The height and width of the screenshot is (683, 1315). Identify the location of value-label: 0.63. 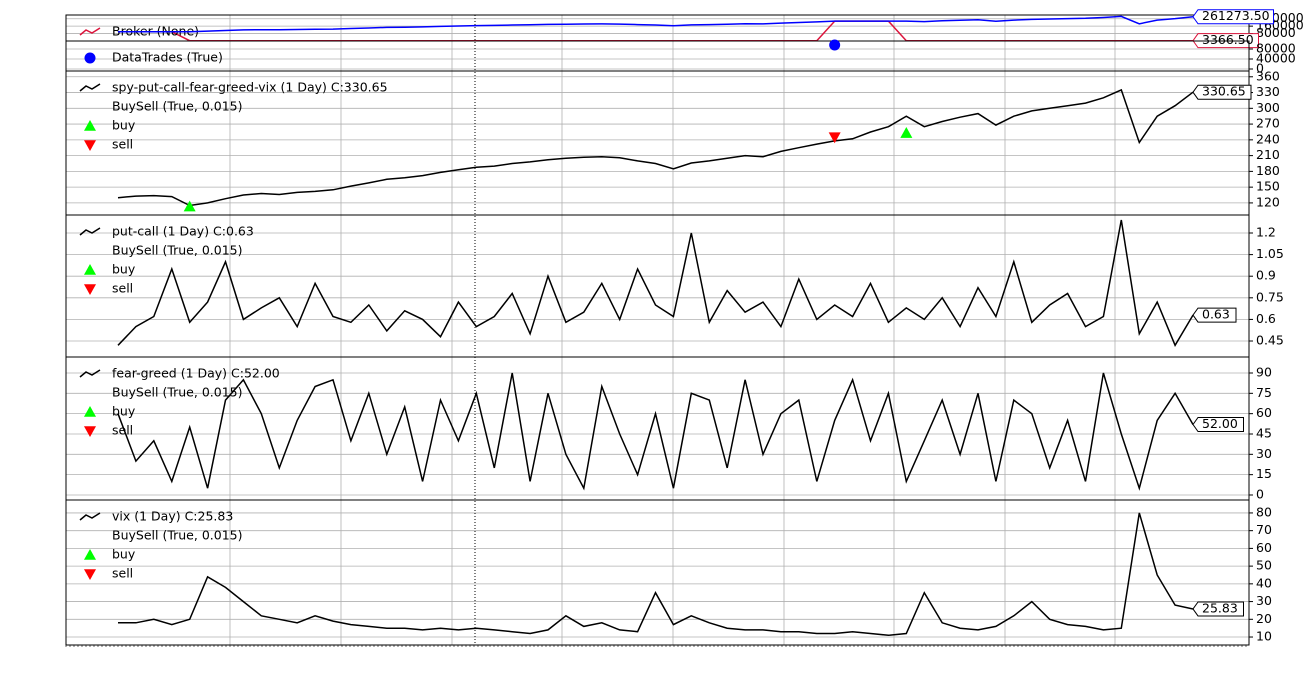
(1216, 314).